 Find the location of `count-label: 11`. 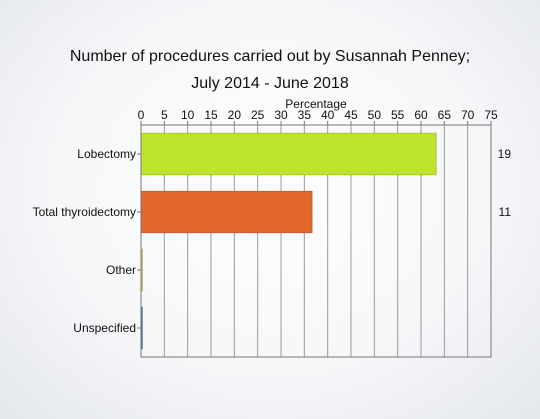

count-label: 11 is located at coordinates (505, 212).